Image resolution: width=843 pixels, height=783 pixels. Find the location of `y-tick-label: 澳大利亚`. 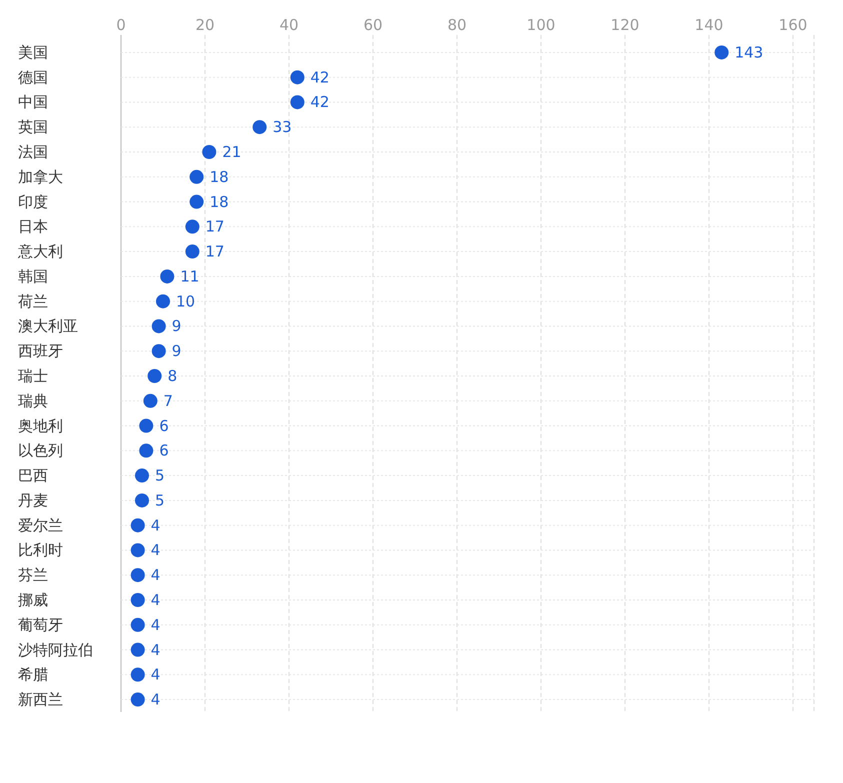

y-tick-label: 澳大利亚 is located at coordinates (48, 326).